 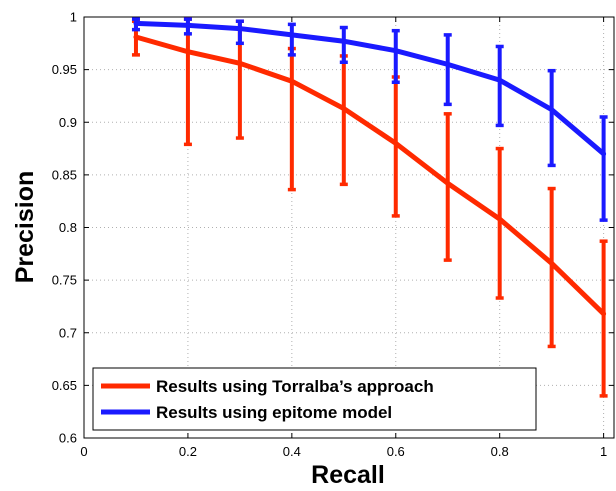 I want to click on y-tick-label: 0.9, so click(x=68, y=122).